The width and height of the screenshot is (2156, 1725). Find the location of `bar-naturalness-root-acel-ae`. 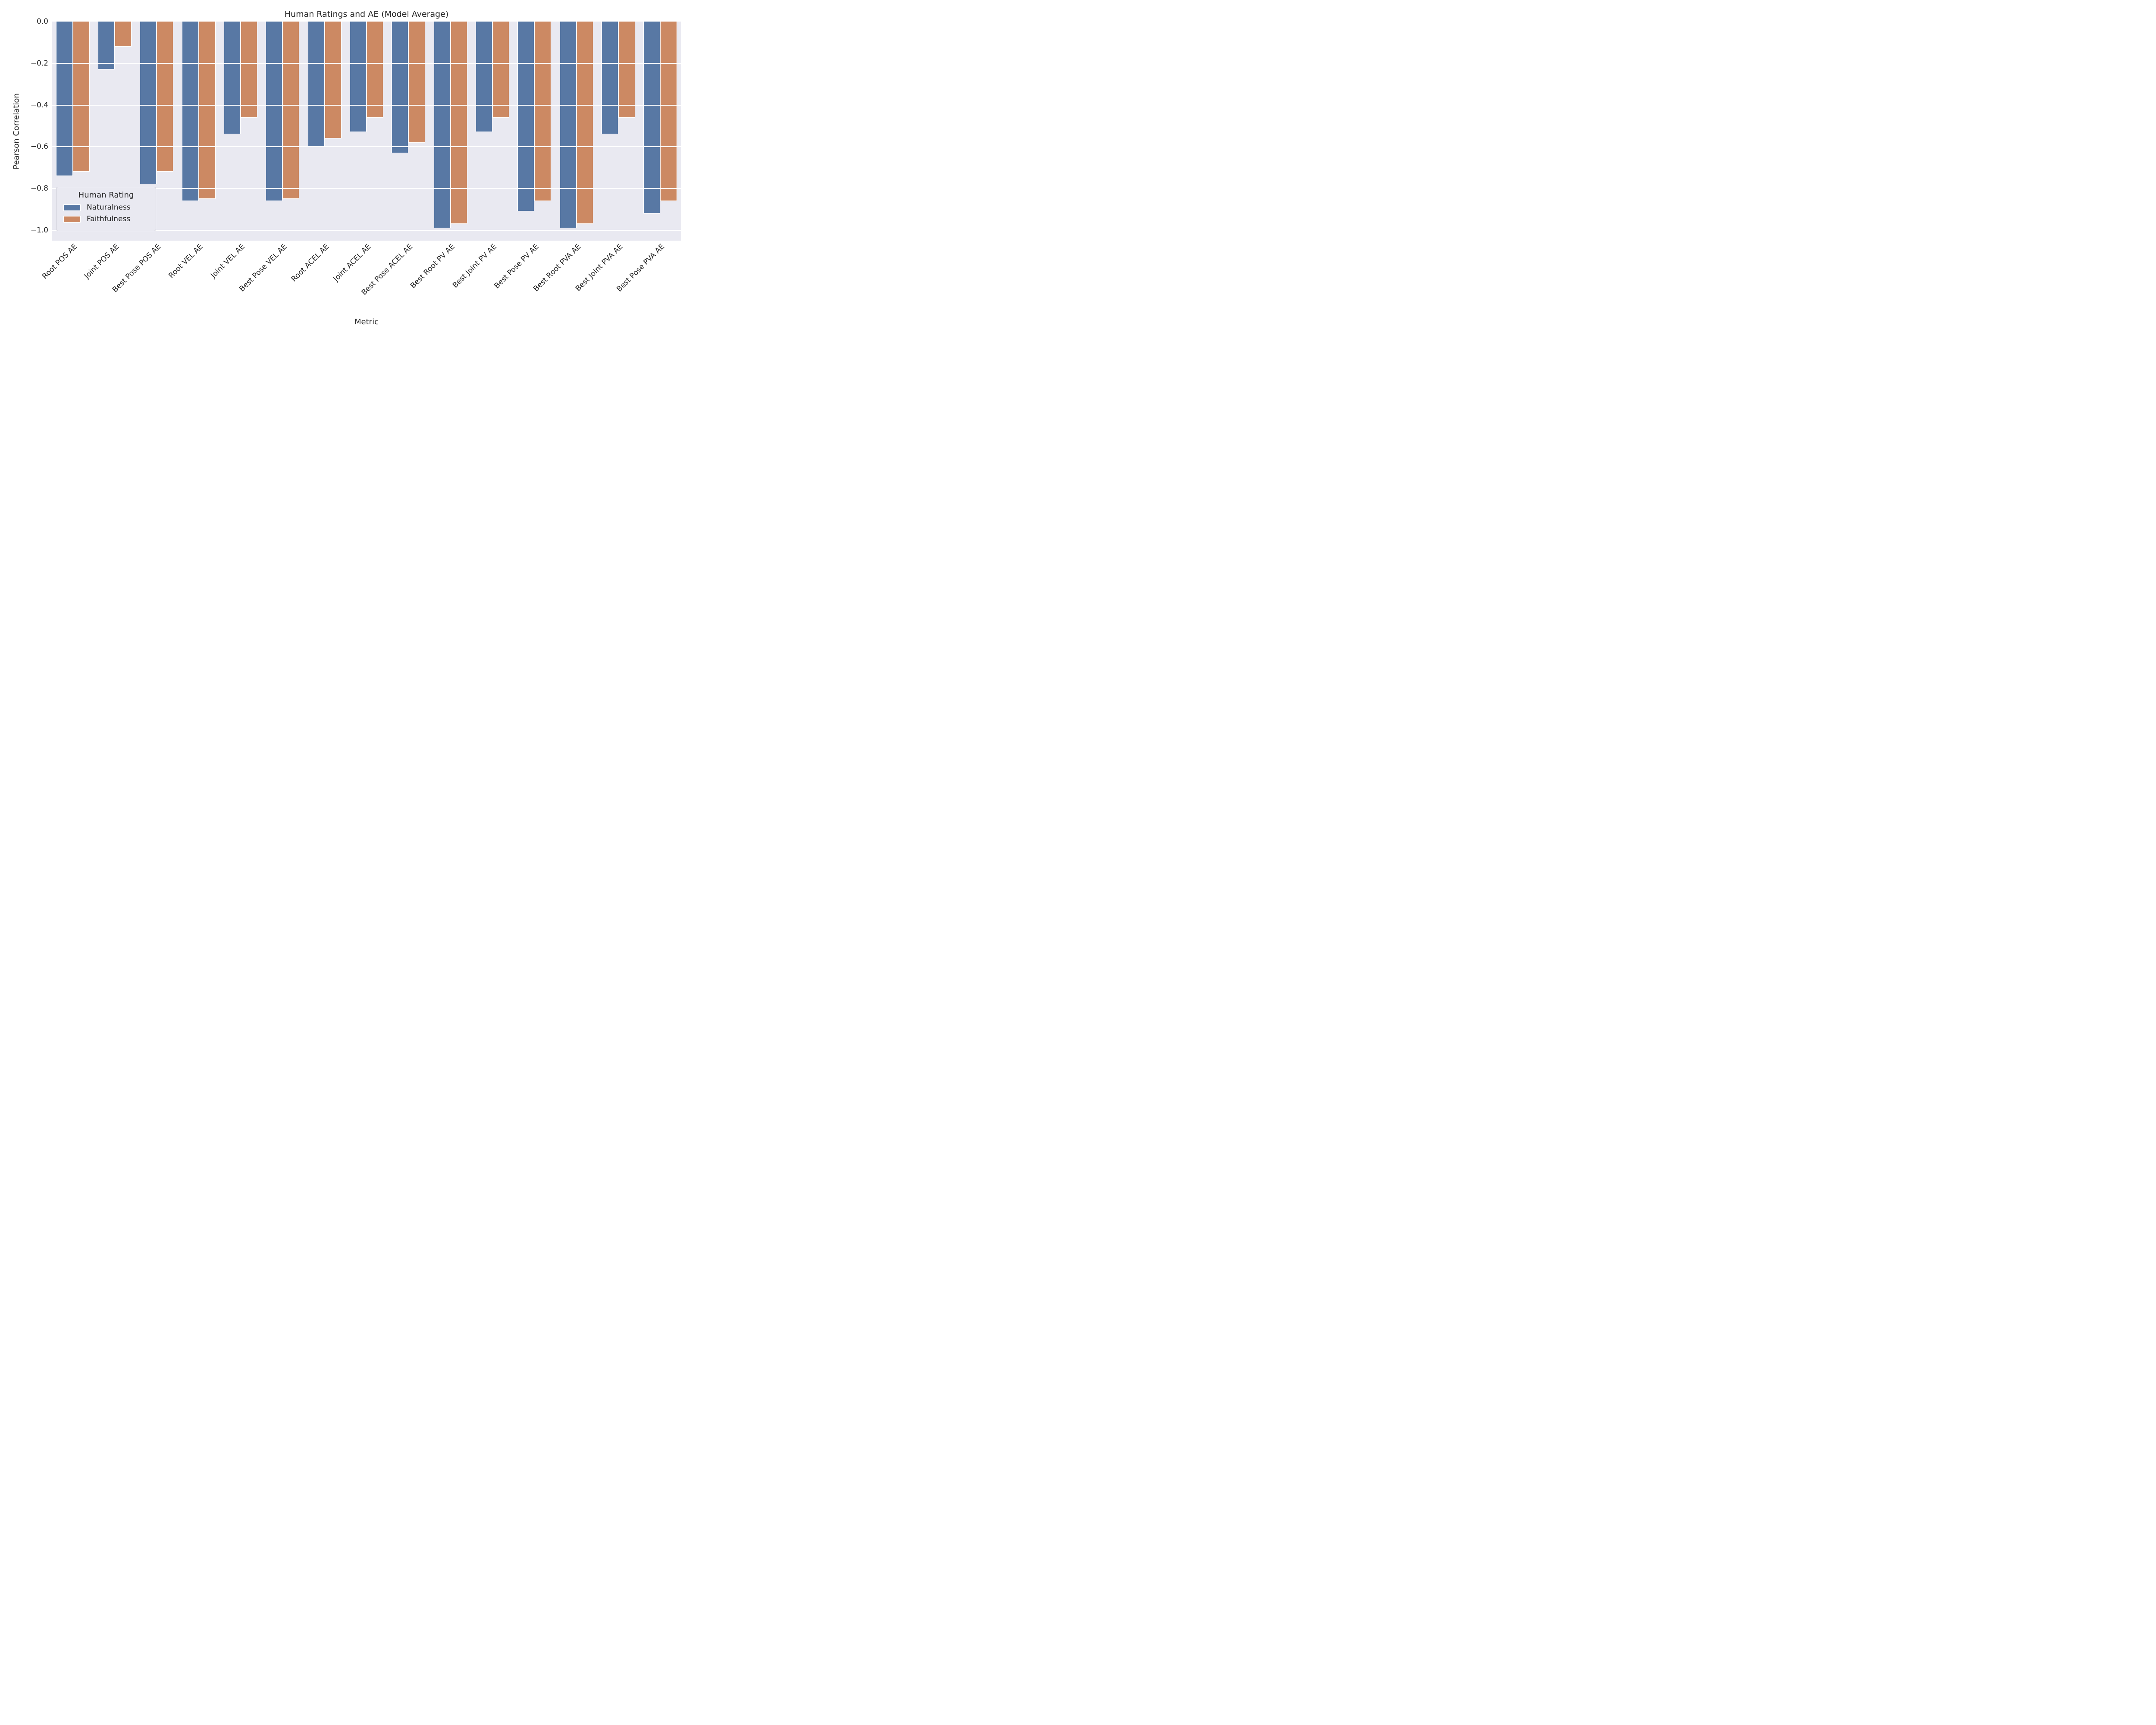

bar-naturalness-root-acel-ae is located at coordinates (316, 84).